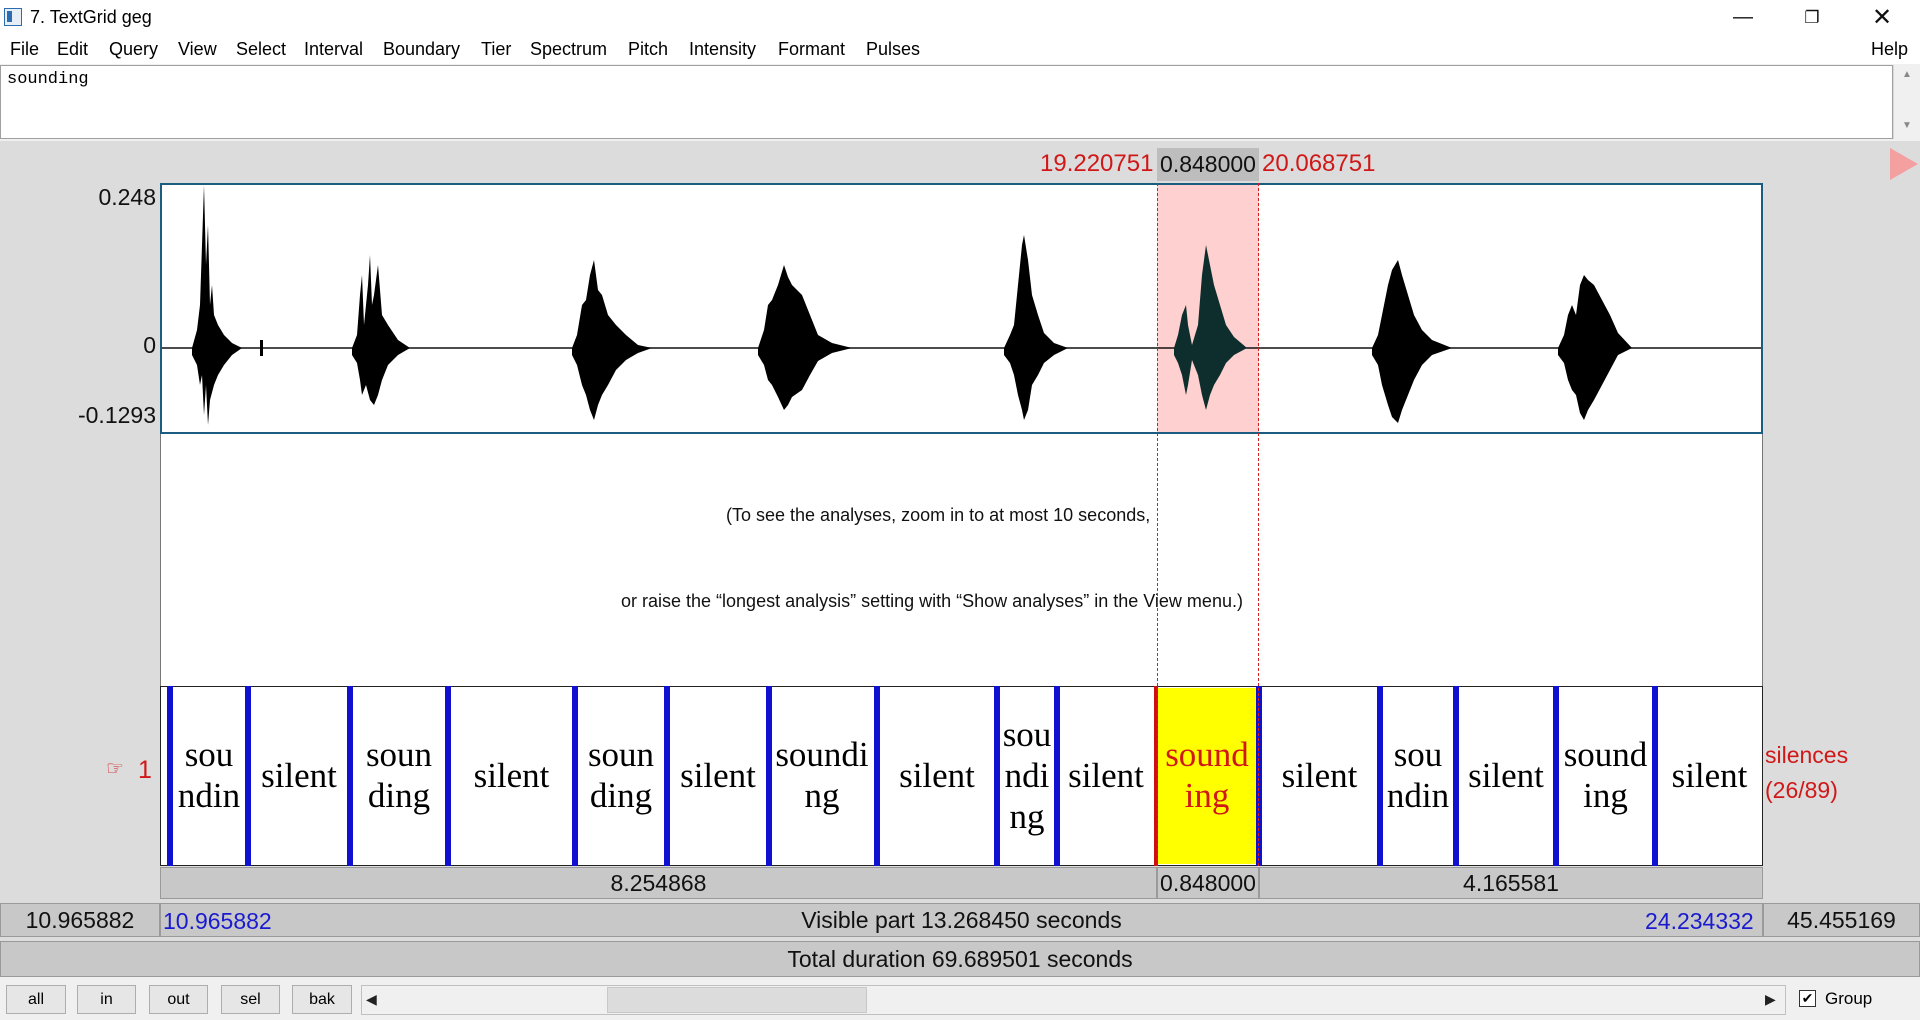  Describe the element at coordinates (13, 17) in the screenshot. I see `app-icon` at that location.